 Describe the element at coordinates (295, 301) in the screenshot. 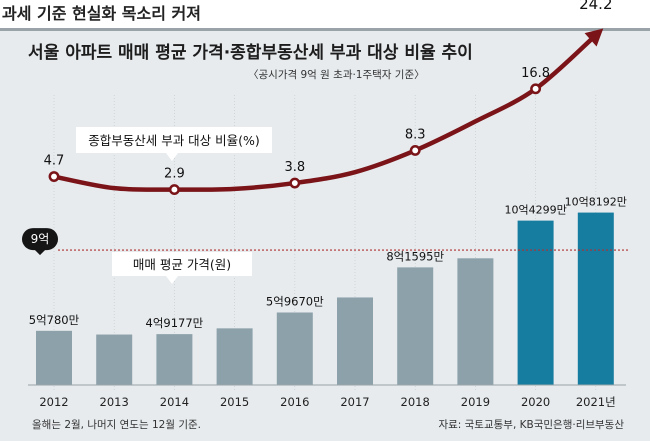

I see `bar-label-2016: 5억9670만` at that location.